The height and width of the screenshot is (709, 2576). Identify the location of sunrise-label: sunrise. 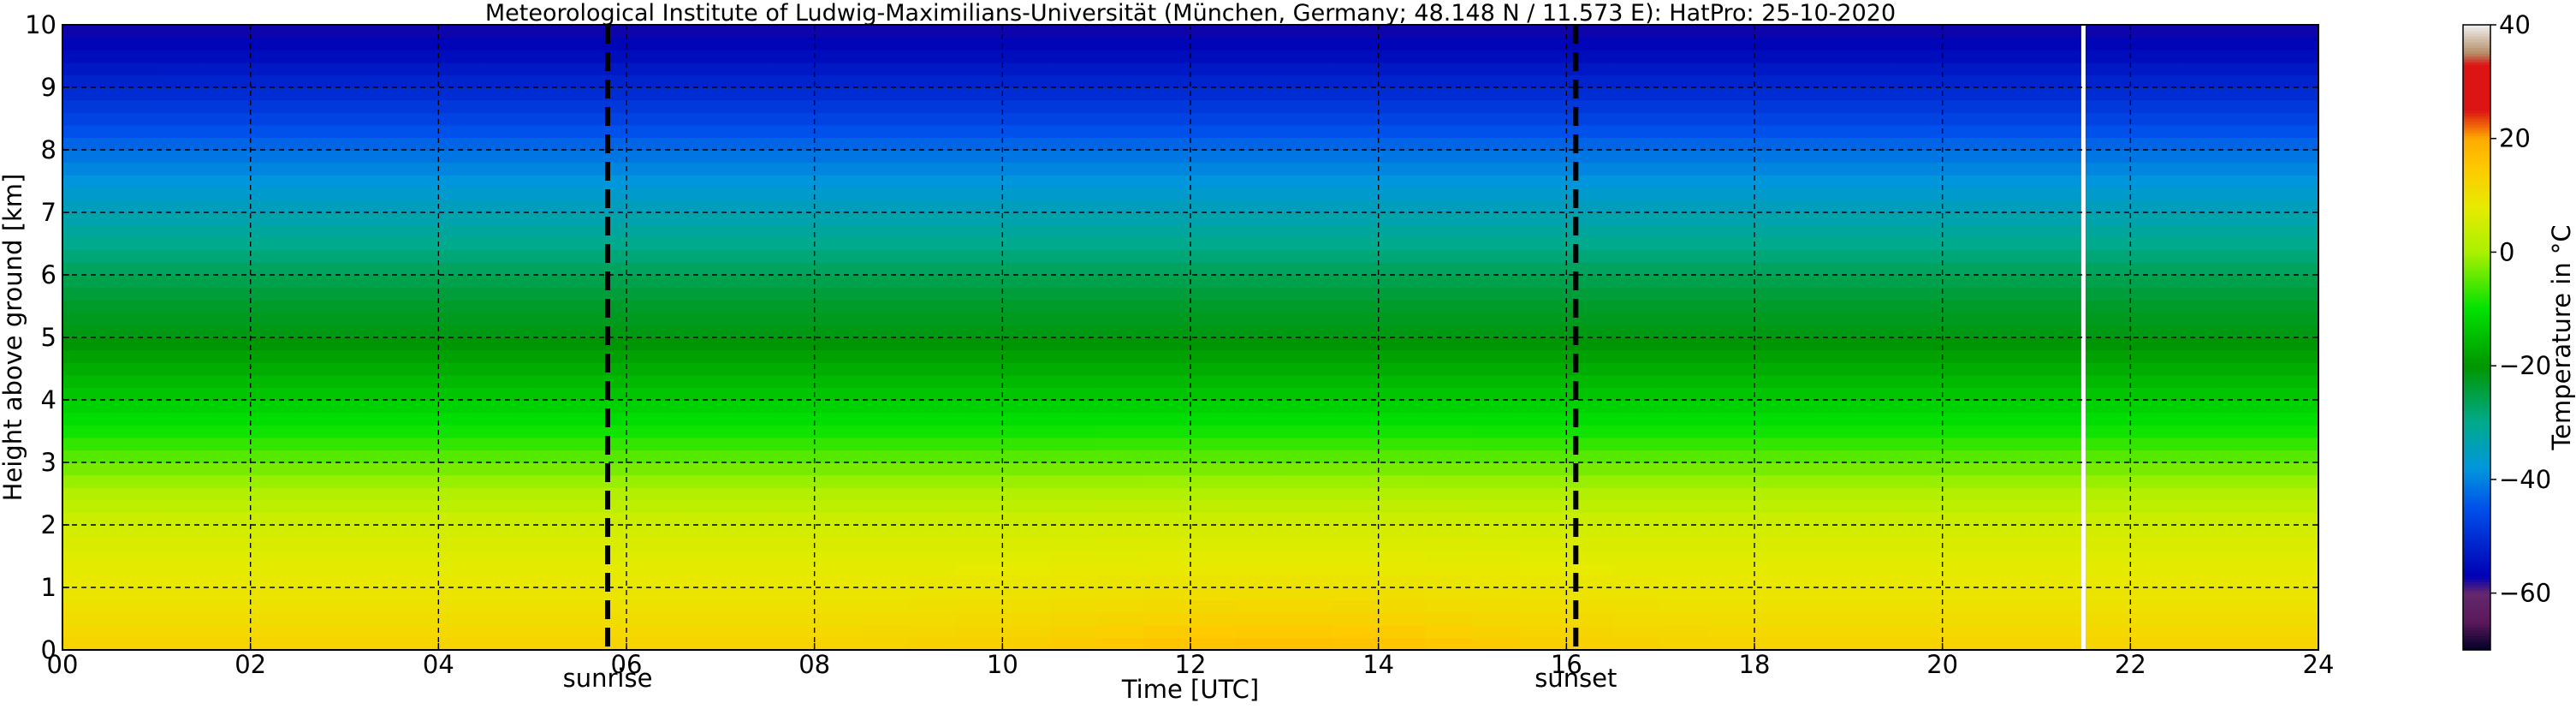
(608, 678).